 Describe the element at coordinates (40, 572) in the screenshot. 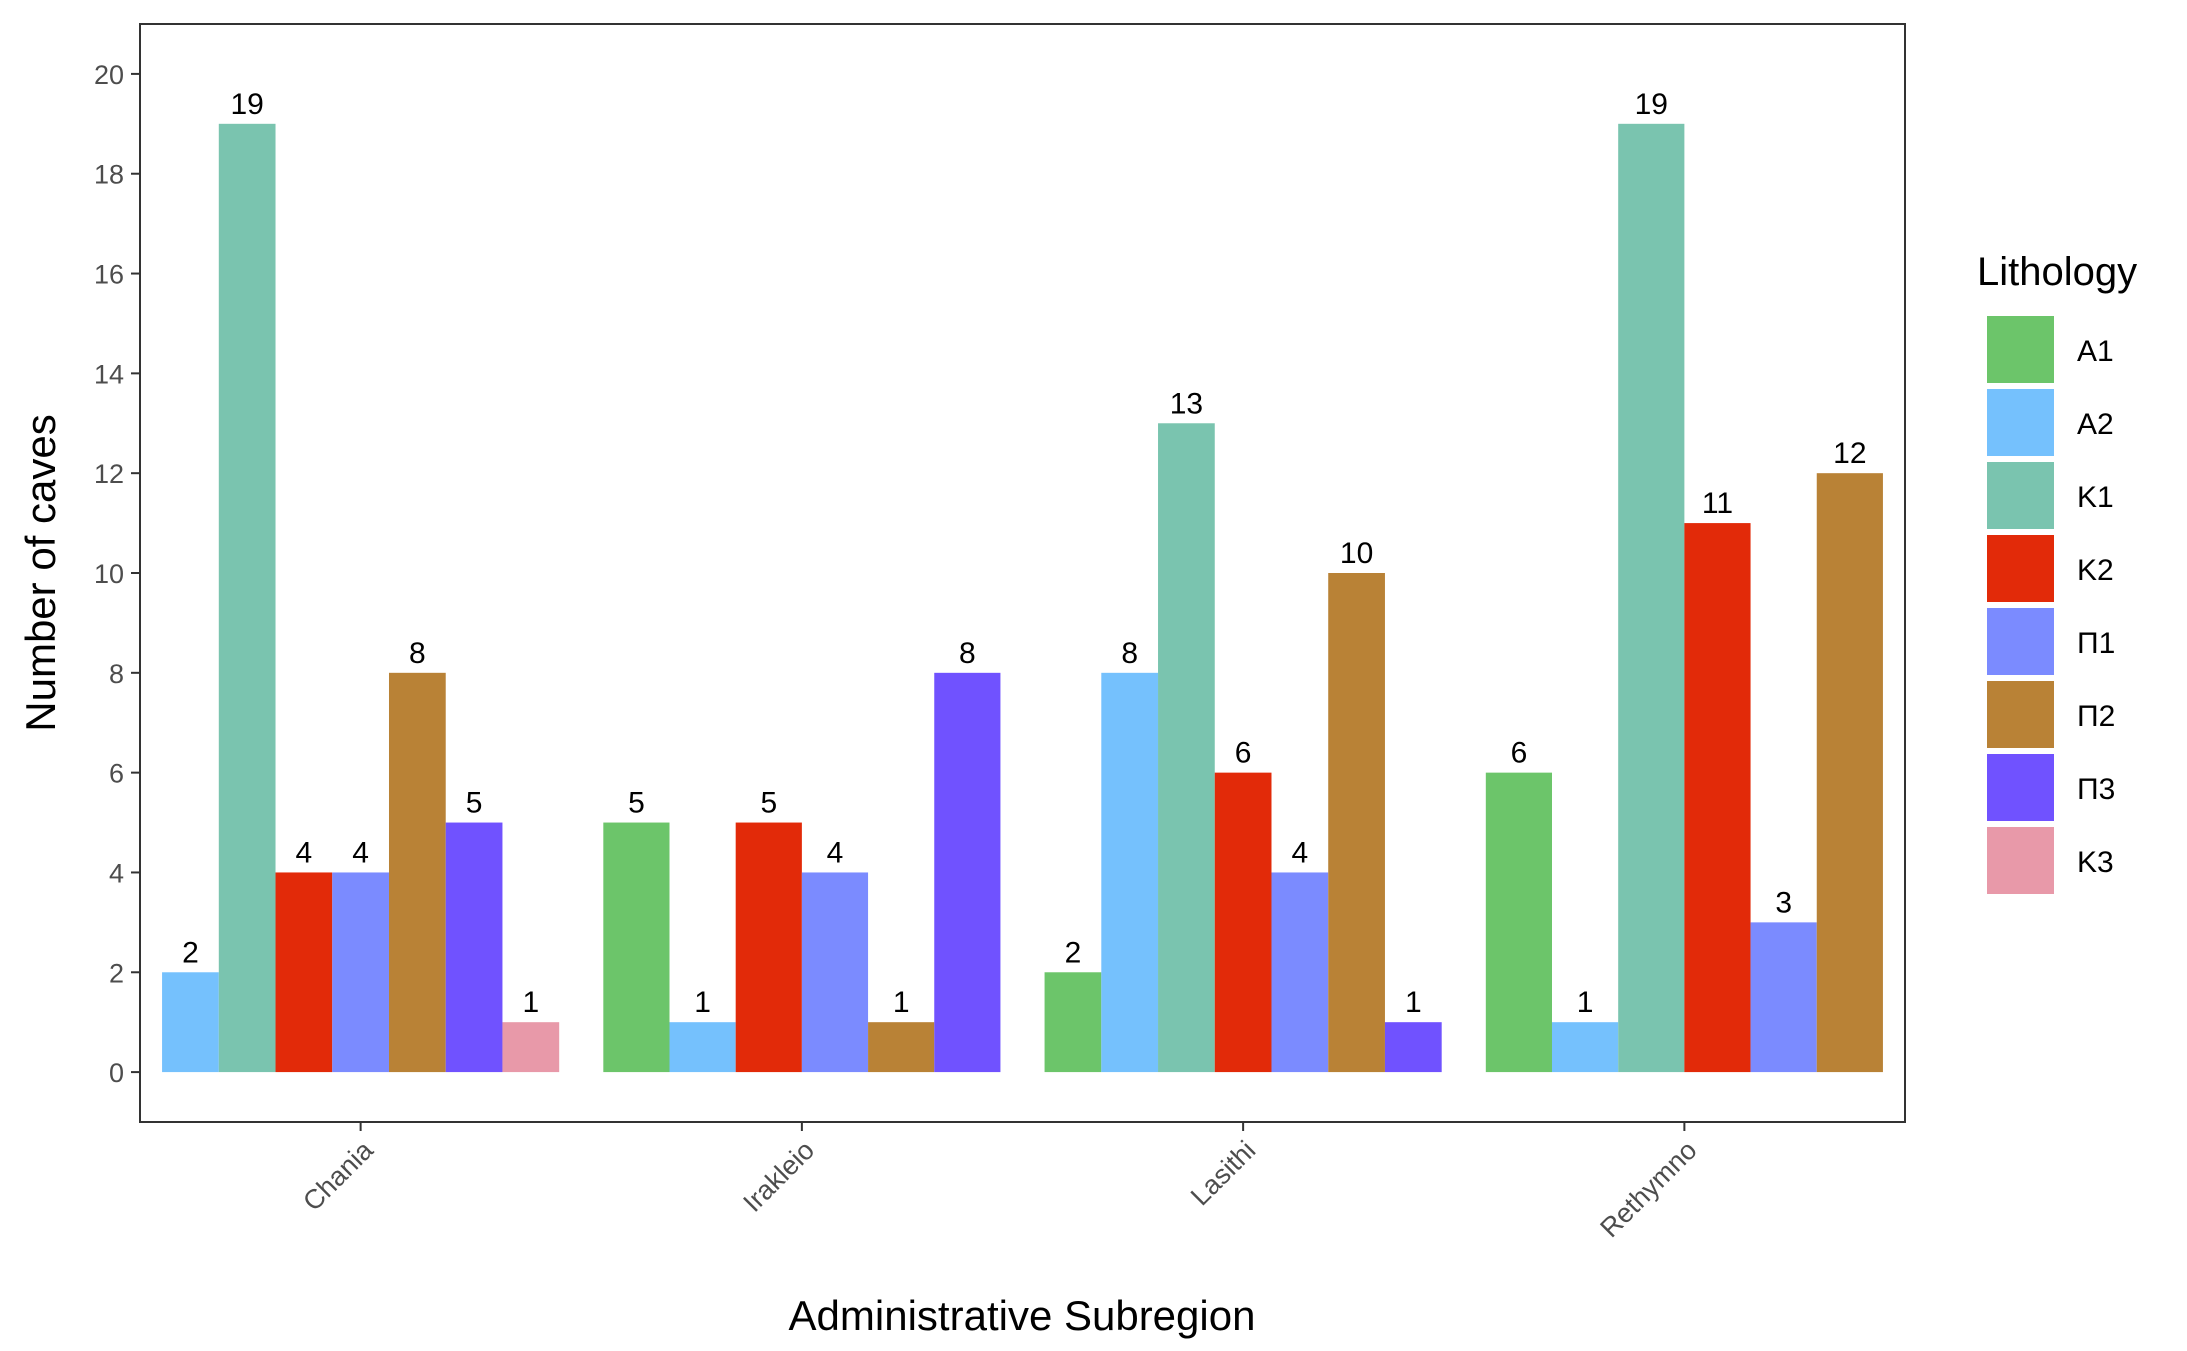

I see `y-axis-title: Number of caves` at that location.